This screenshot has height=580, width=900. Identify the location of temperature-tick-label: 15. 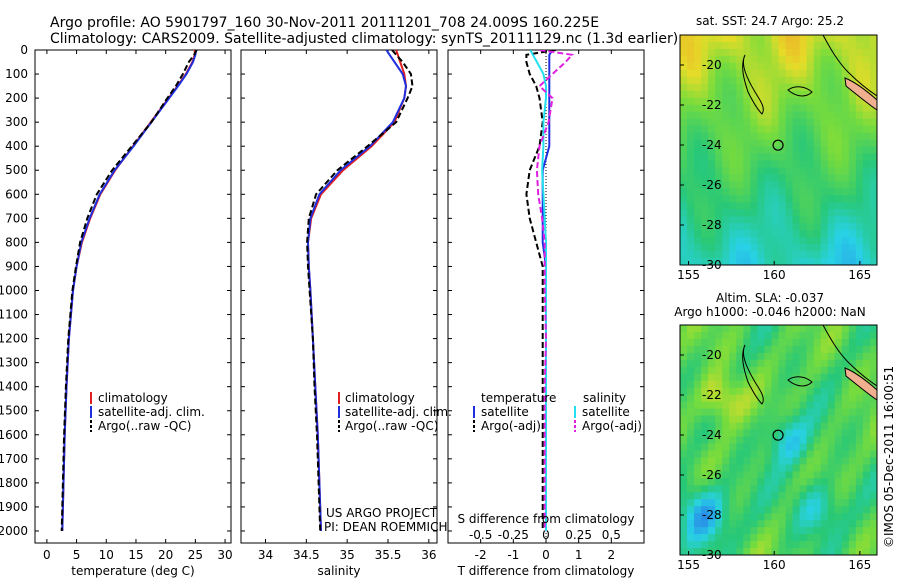
(135, 555).